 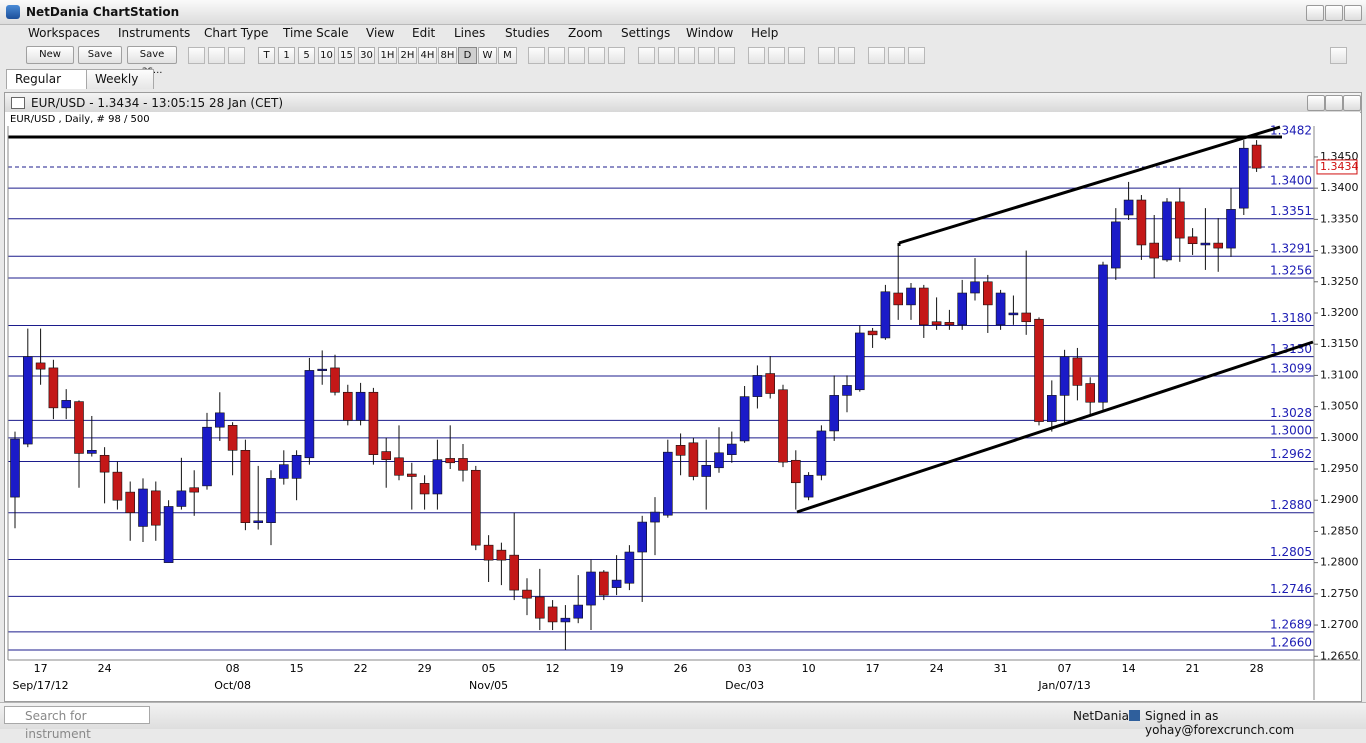 I want to click on title-bar: NetDania ChartStation, so click(x=683, y=12).